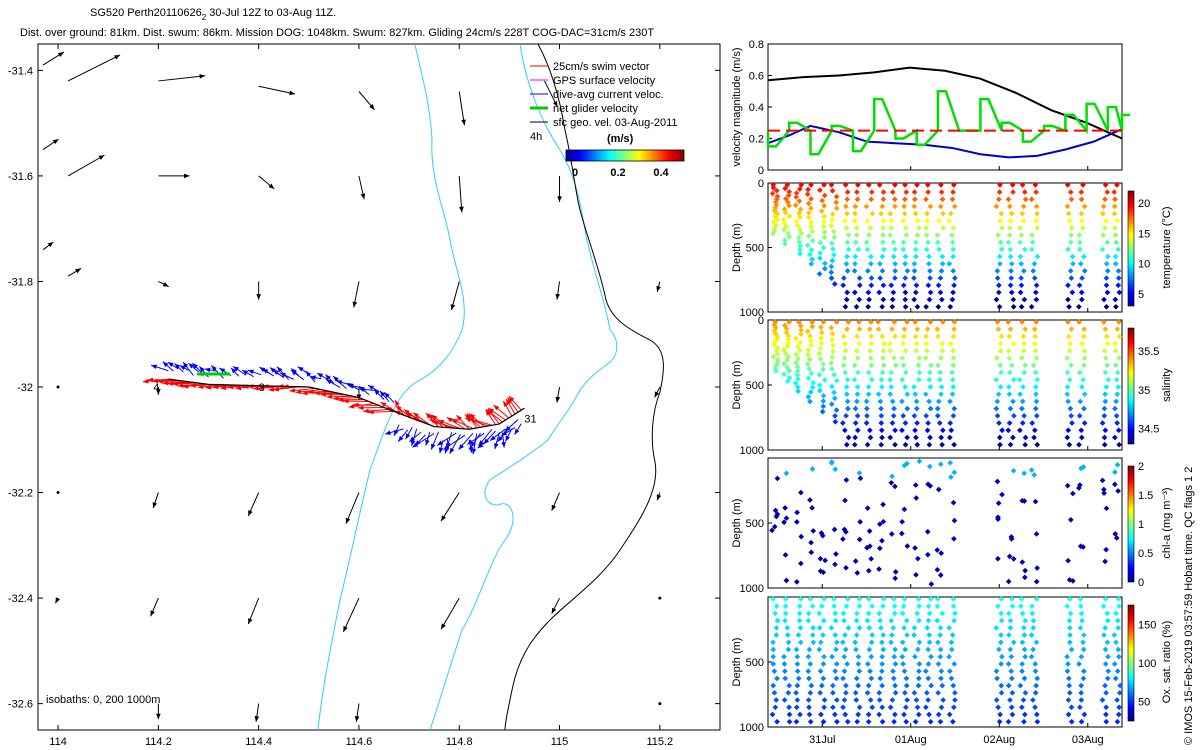 Image resolution: width=1200 pixels, height=750 pixels. Describe the element at coordinates (20, 177) in the screenshot. I see `map-ytick-label: -31.6` at that location.